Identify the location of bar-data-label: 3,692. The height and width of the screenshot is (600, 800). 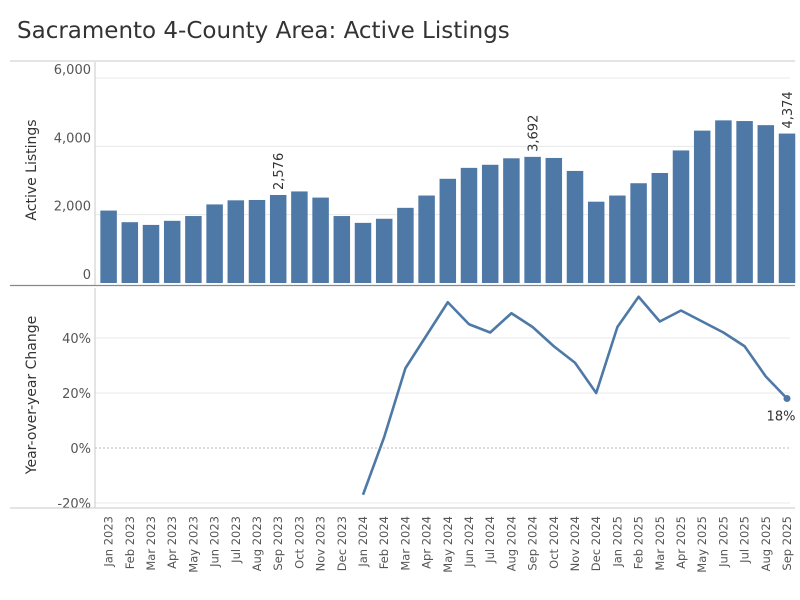
(534, 133).